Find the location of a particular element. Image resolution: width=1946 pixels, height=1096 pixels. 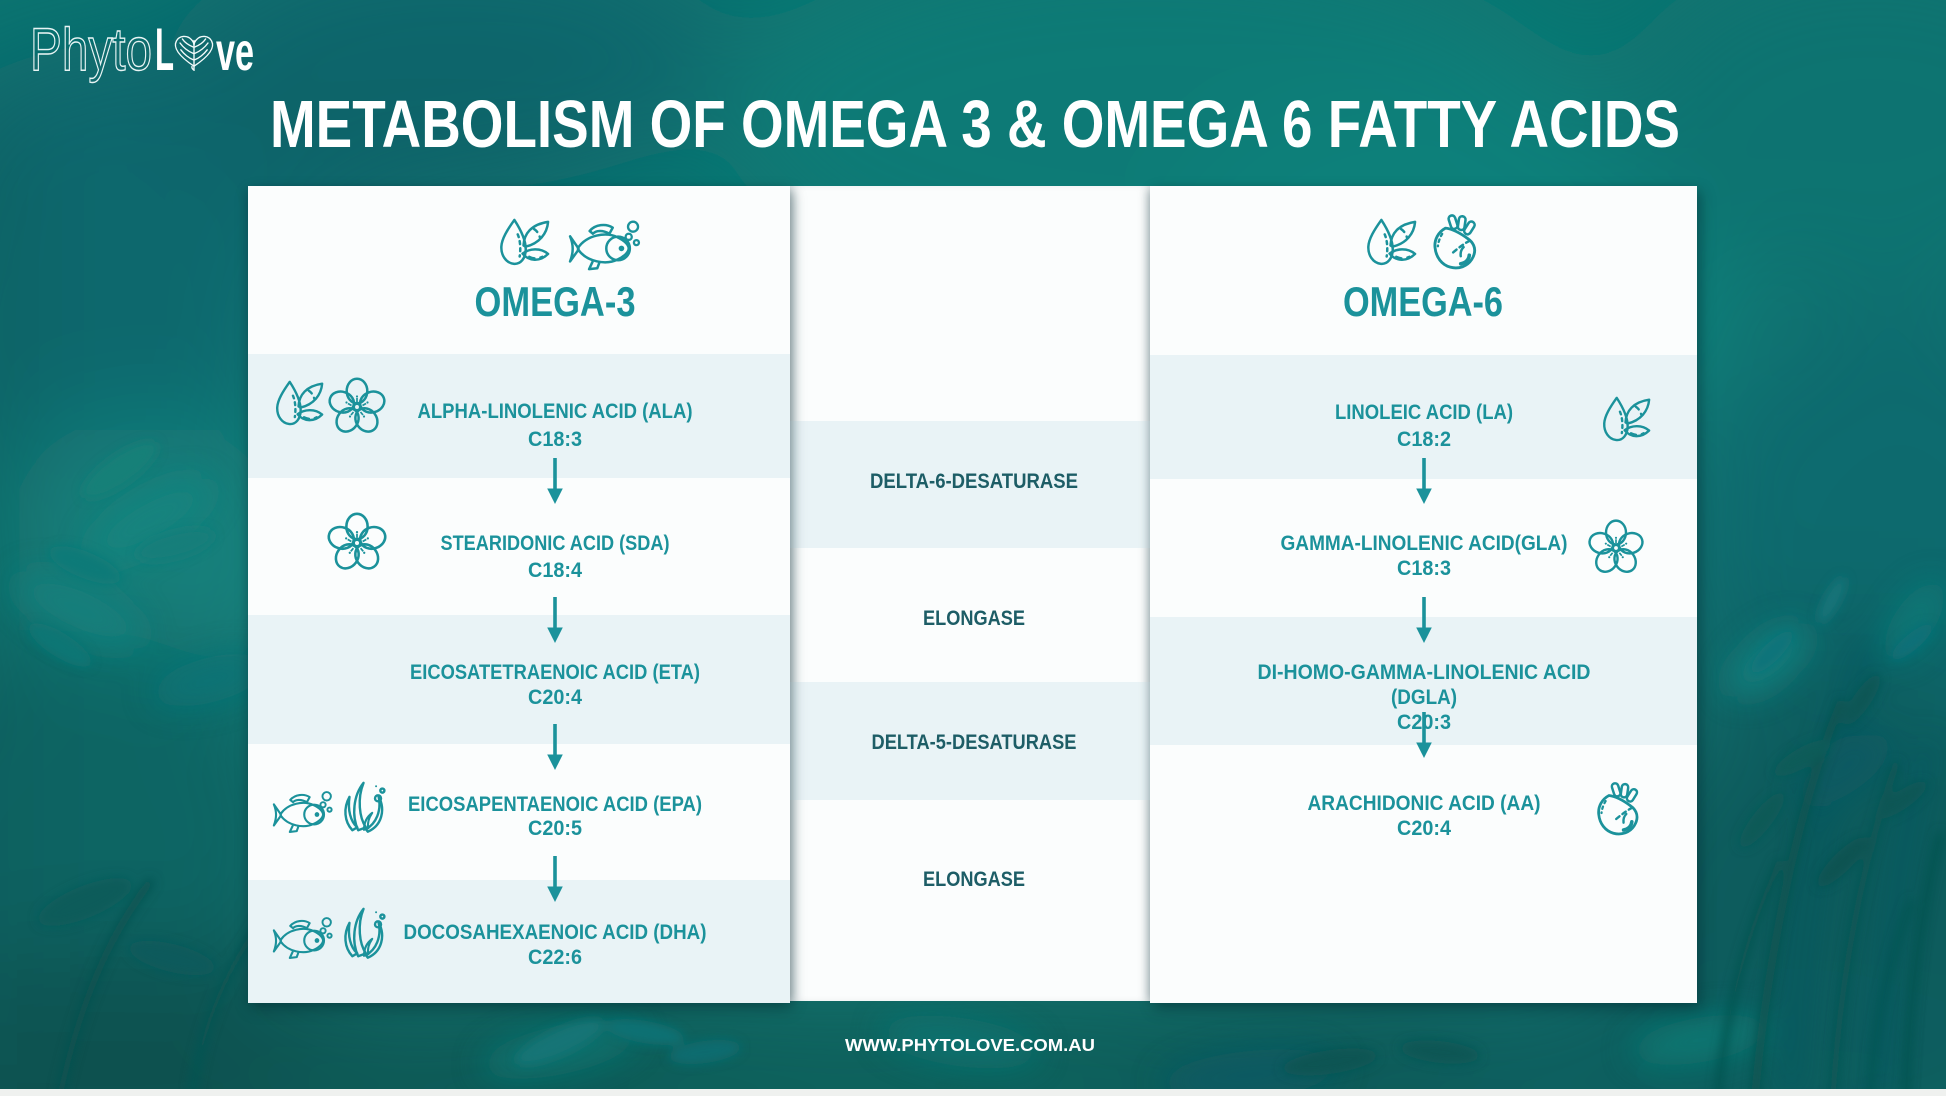

svg-text: C22:6 is located at coordinates (555, 957).